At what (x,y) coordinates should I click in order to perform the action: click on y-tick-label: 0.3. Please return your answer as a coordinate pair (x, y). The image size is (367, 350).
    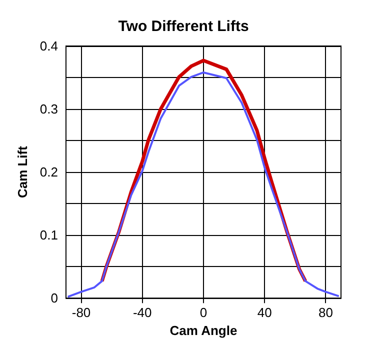
    Looking at the image, I should click on (49, 109).